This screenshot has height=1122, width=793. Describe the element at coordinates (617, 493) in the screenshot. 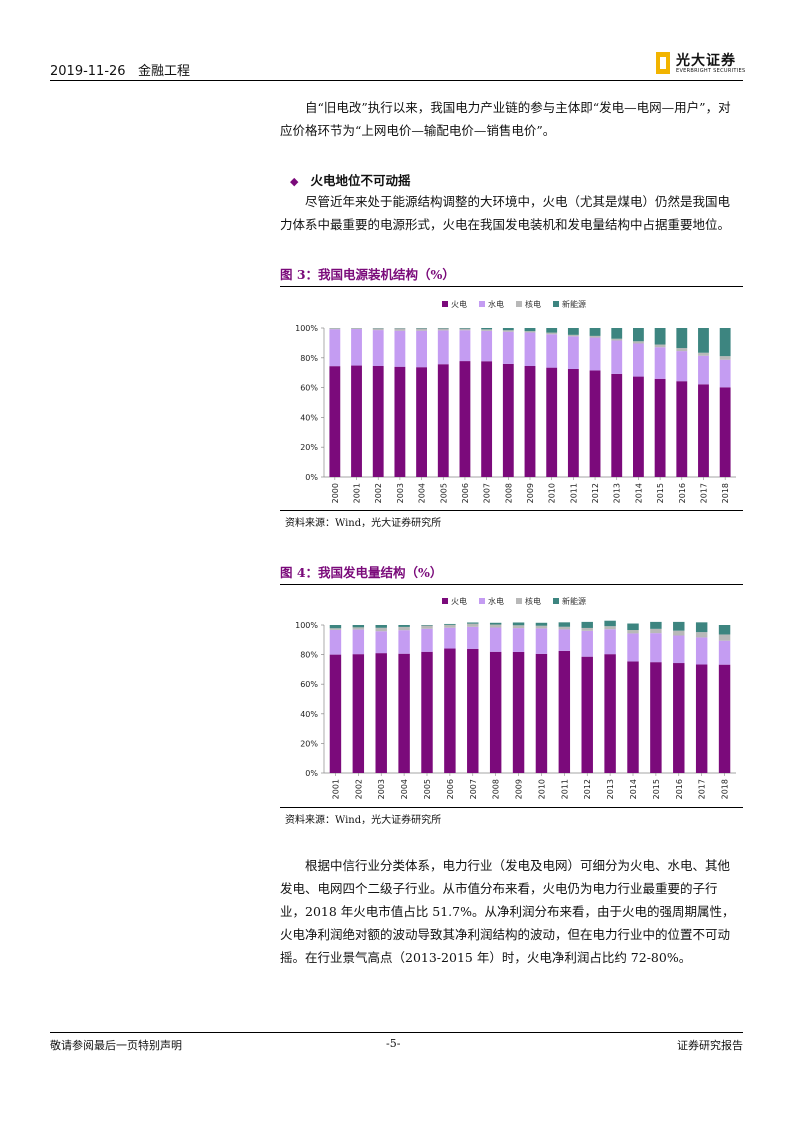

I see `x-tick-label: 2013` at that location.